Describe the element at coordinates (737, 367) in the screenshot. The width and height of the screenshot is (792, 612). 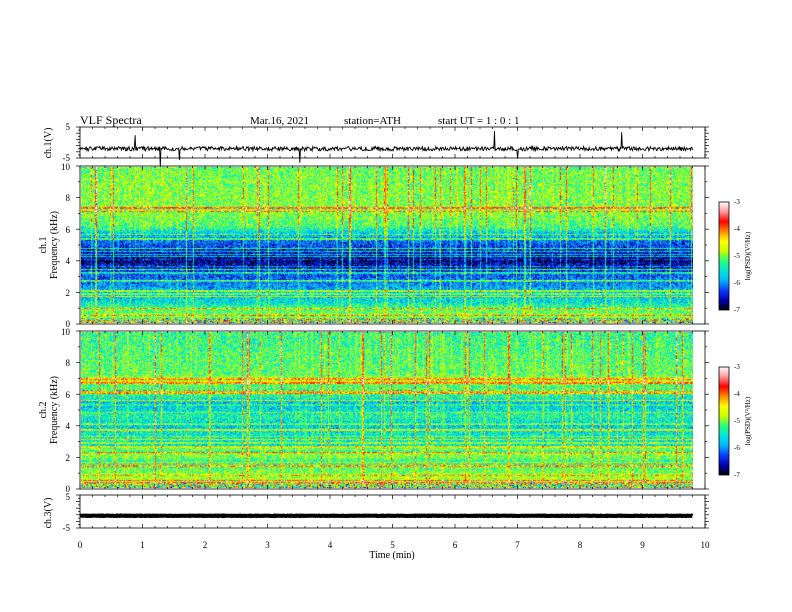
I see `cb2-tick-0: -3` at that location.